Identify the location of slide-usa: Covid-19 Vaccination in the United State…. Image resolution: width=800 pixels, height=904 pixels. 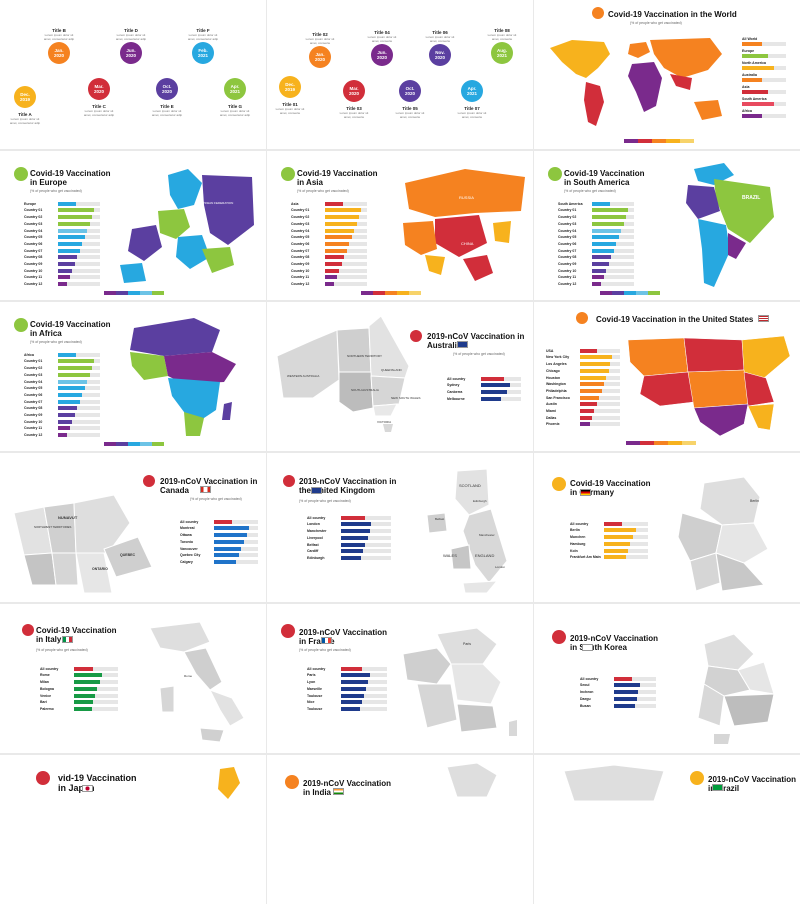
(667, 376).